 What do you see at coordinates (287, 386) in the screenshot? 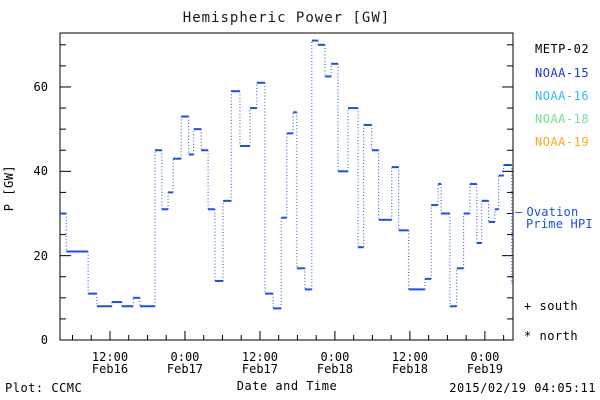
I see `x-axis-label: Date and Time` at bounding box center [287, 386].